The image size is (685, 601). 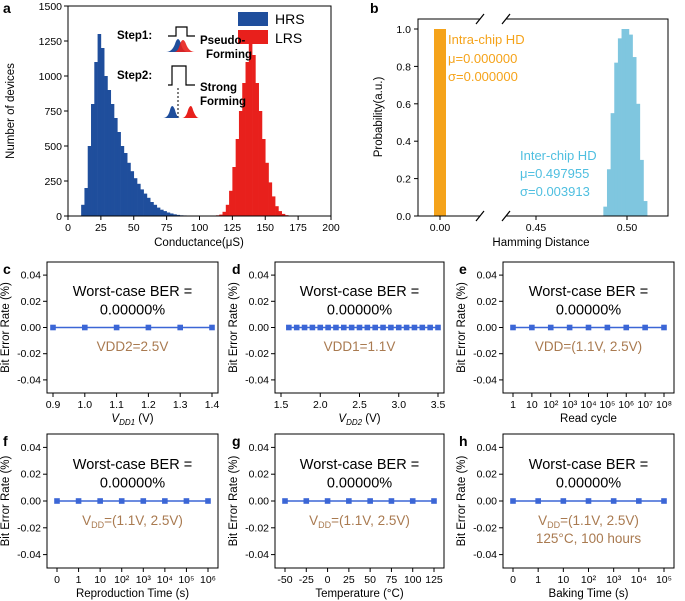 What do you see at coordinates (463, 441) in the screenshot?
I see `panel-label-h: h` at bounding box center [463, 441].